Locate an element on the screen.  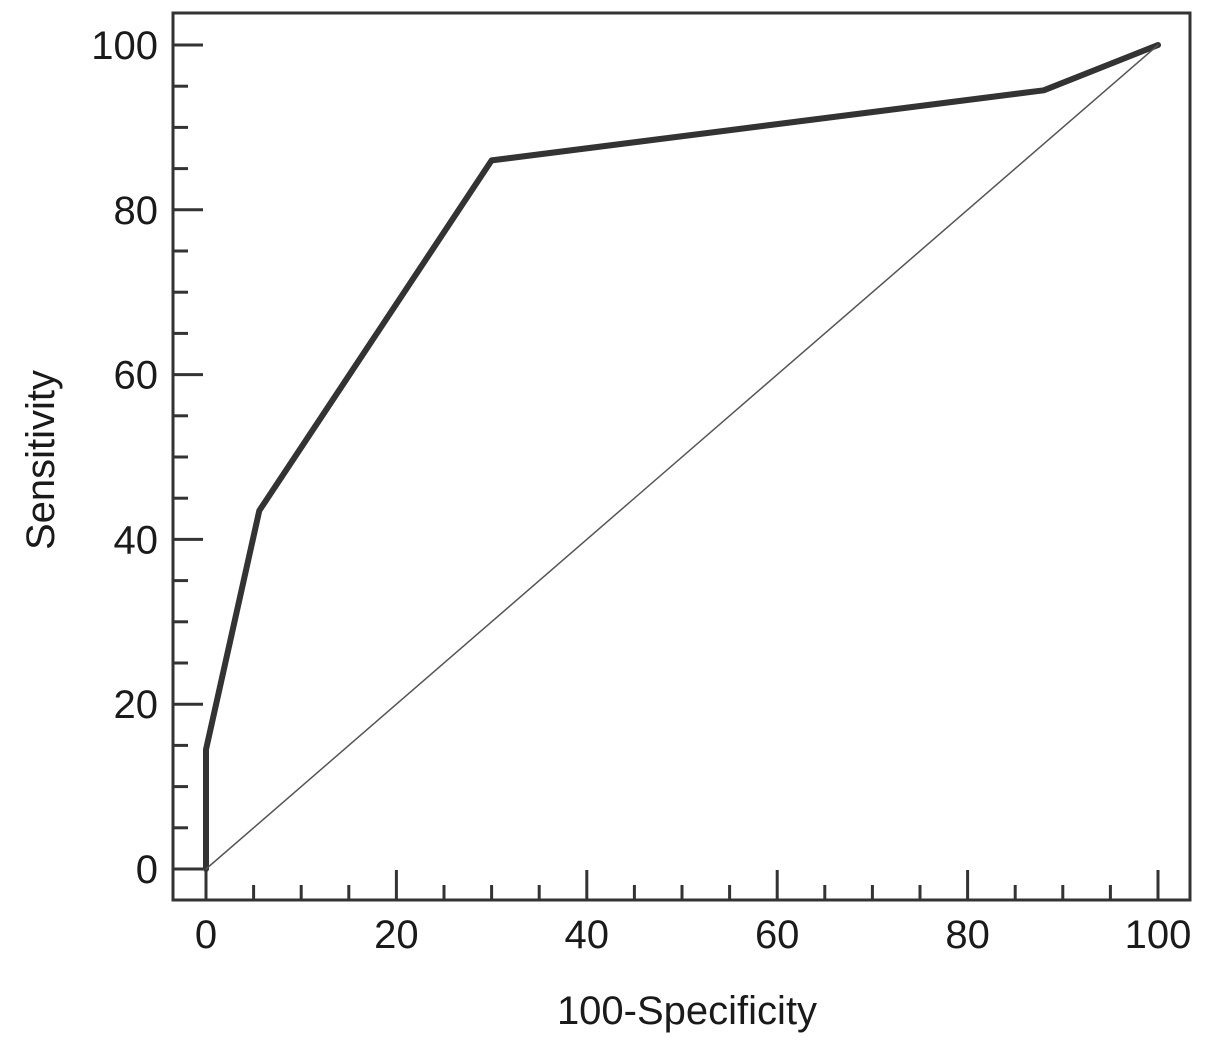
x-tick-label: 0 is located at coordinates (206, 935).